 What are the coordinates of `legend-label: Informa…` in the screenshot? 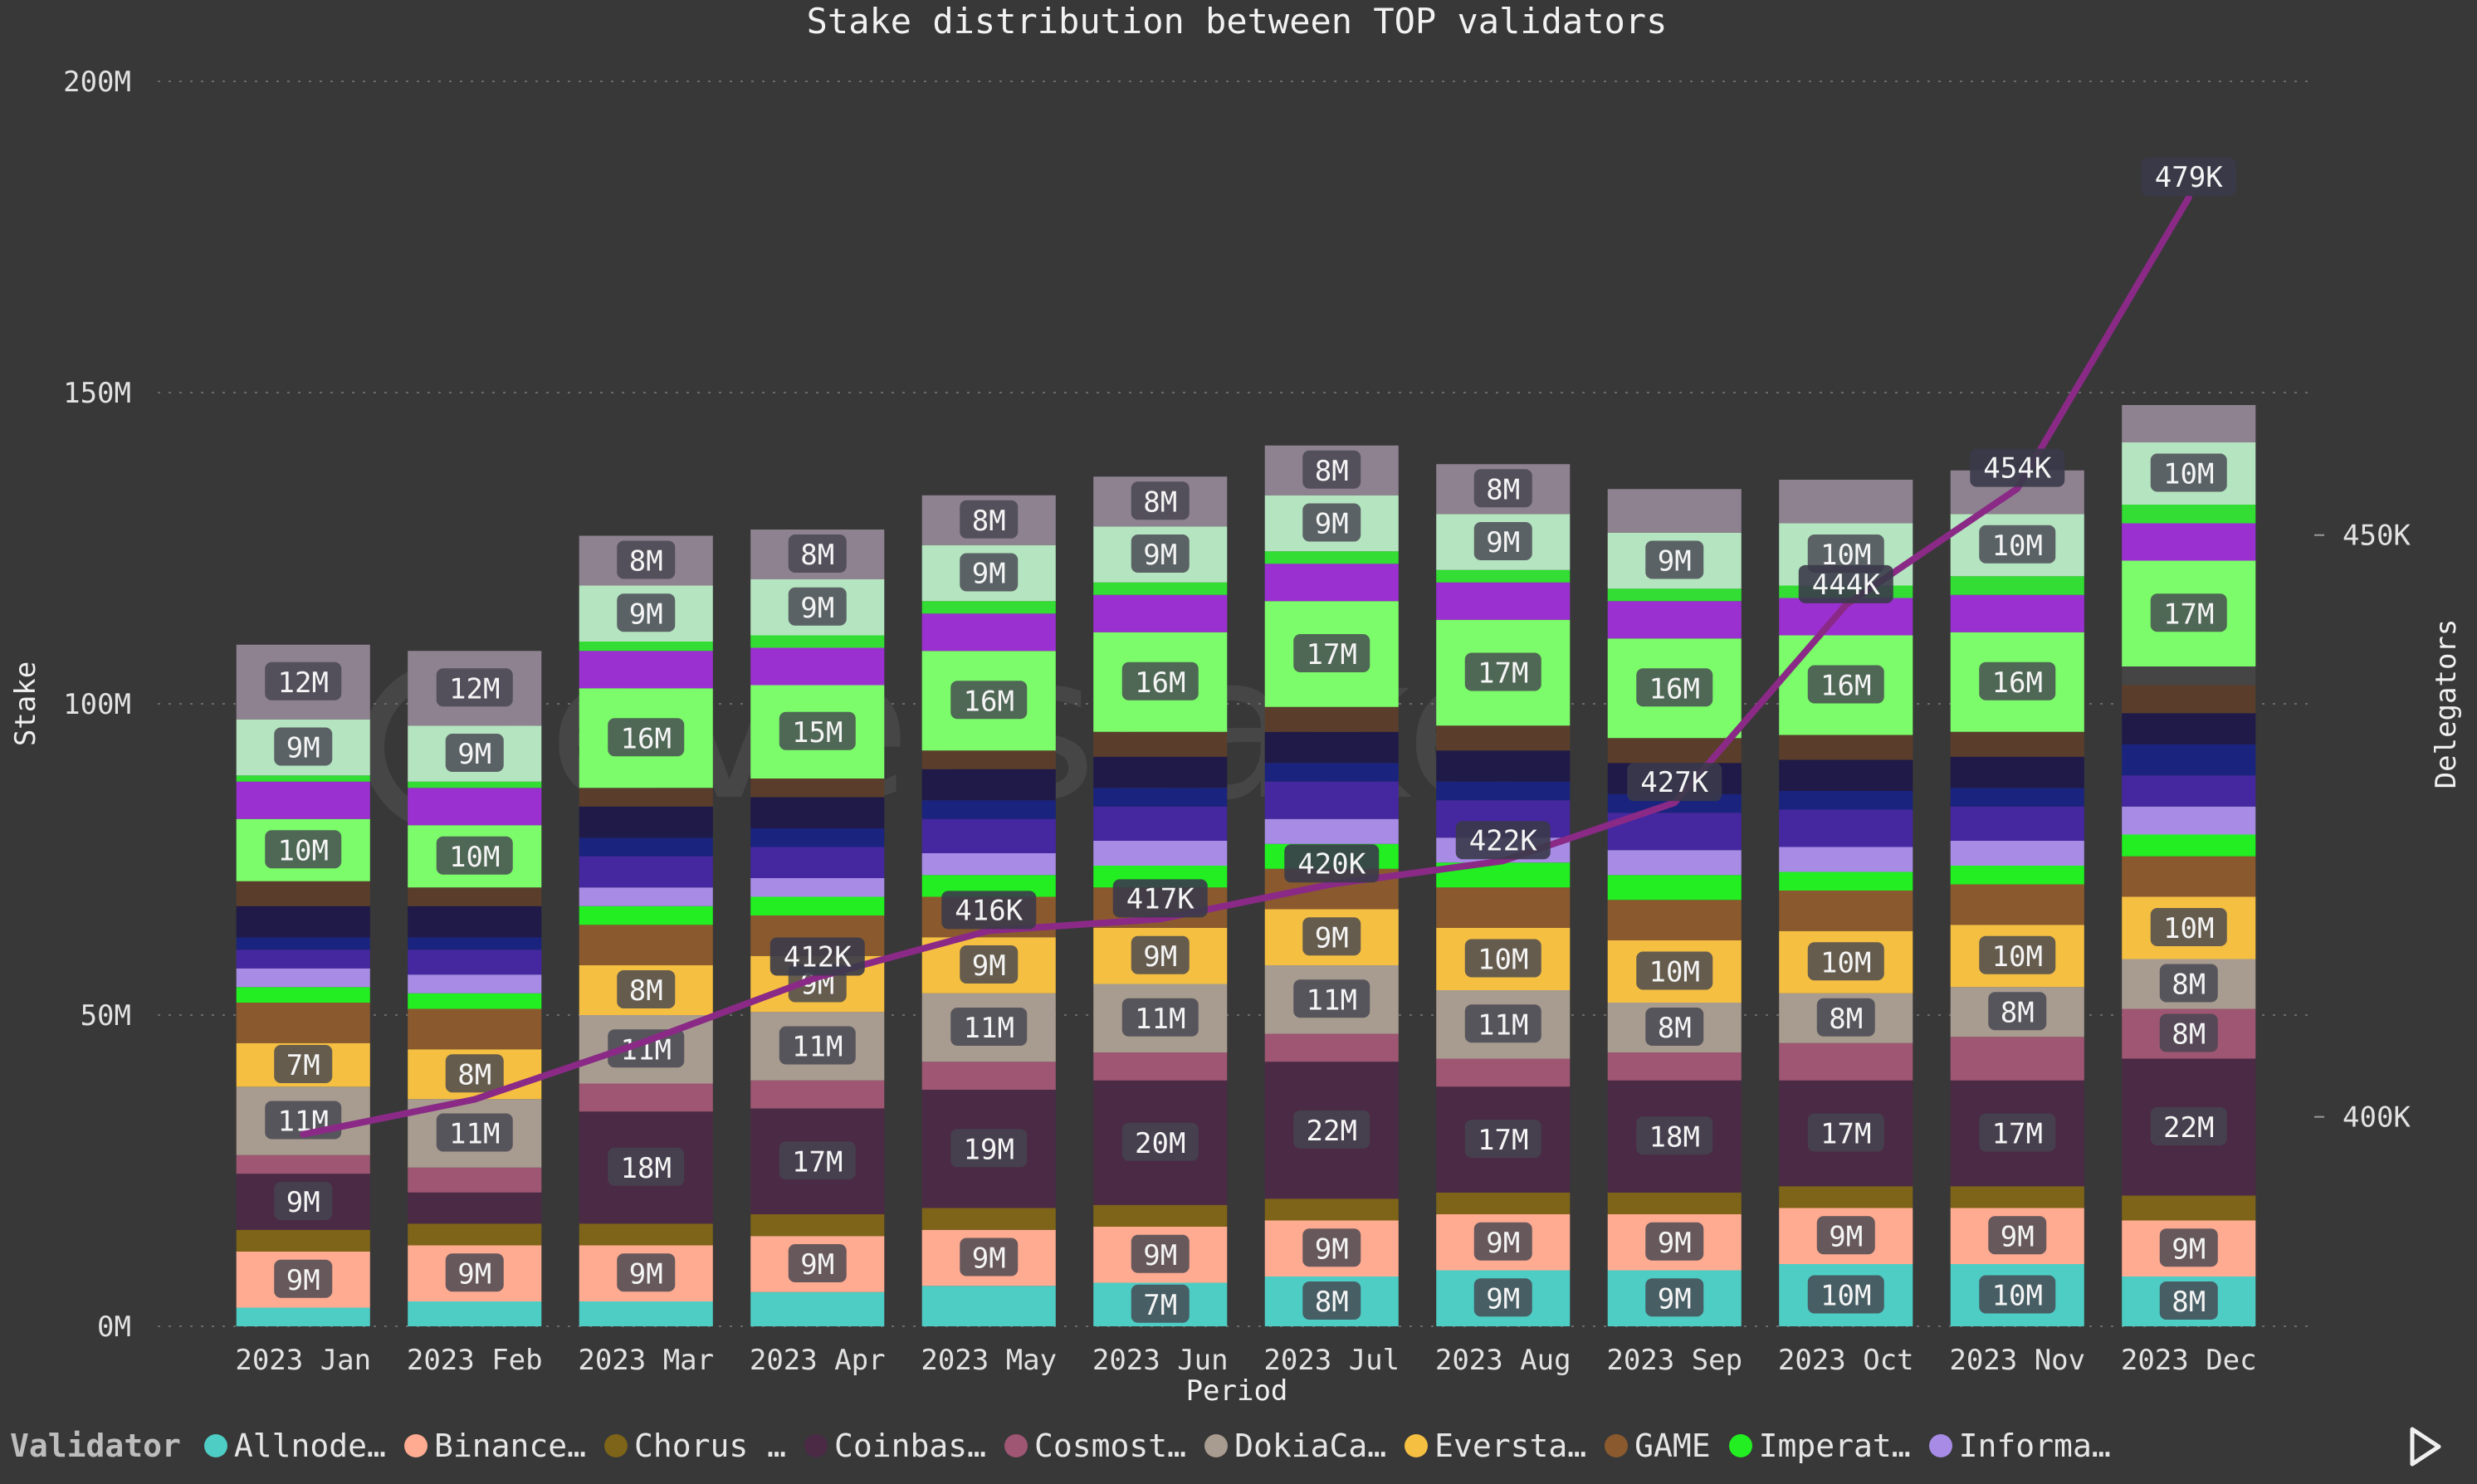 It's located at (2035, 1446).